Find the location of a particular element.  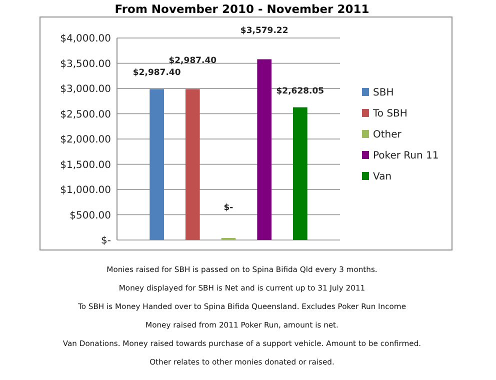

y-tick-label: $4,000.00 is located at coordinates (85, 39).